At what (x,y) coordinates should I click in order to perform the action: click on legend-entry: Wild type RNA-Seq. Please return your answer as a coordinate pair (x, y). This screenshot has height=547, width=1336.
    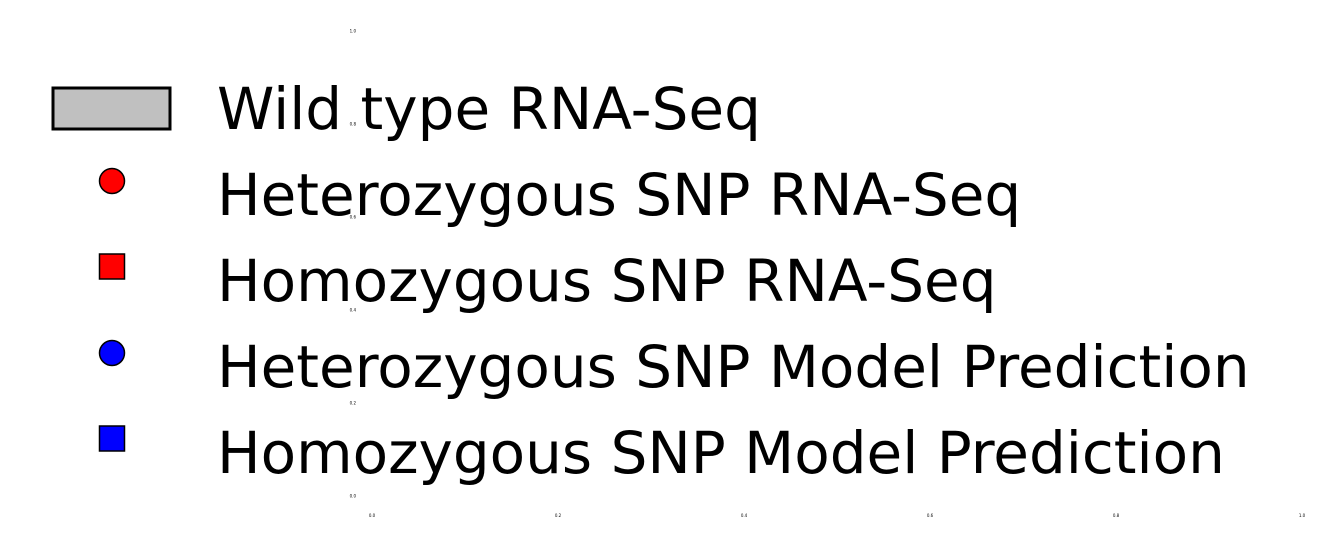
    Looking at the image, I should click on (406, 109).